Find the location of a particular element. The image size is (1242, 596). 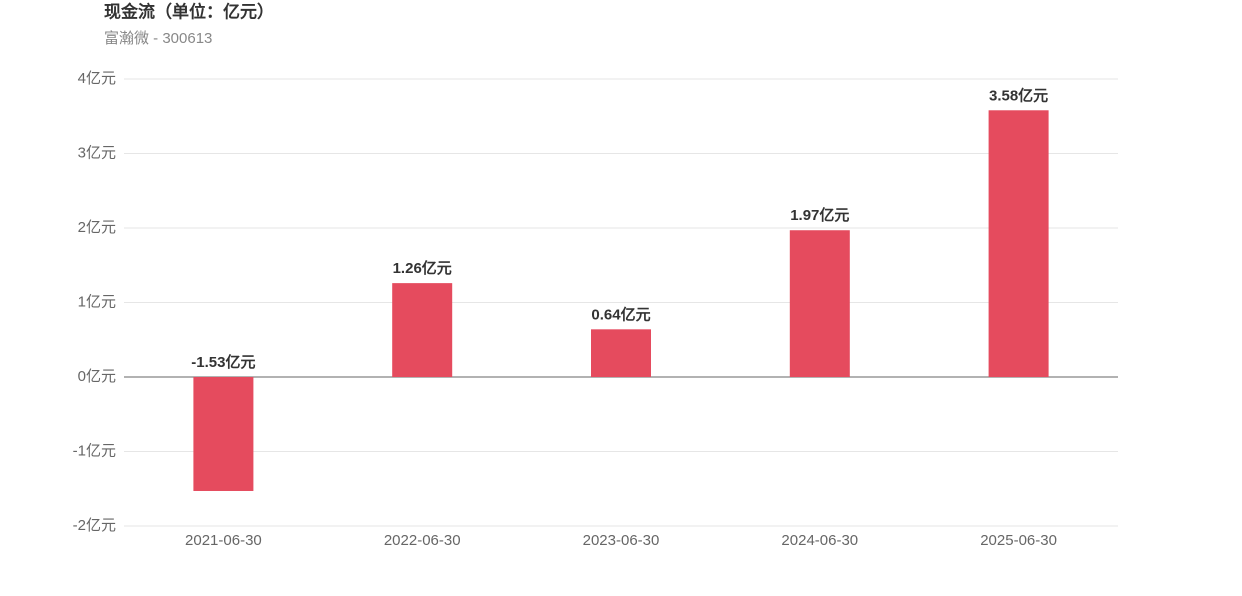

value-label: 3.58亿元 is located at coordinates (1018, 95).